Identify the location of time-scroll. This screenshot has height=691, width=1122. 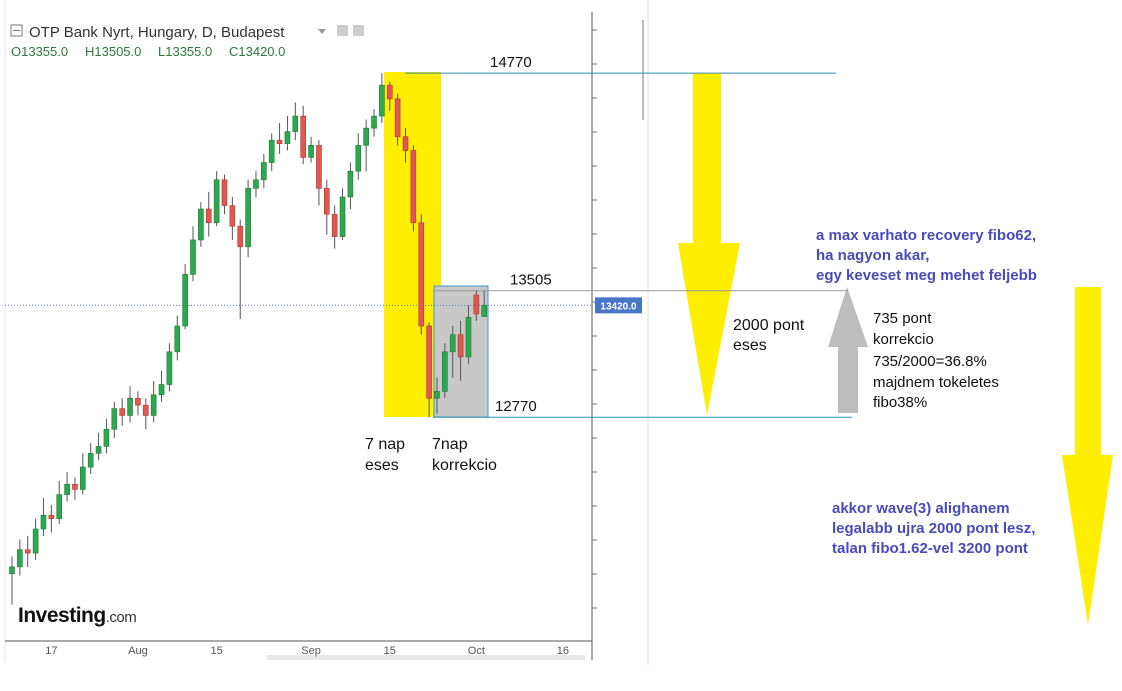
(426, 657).